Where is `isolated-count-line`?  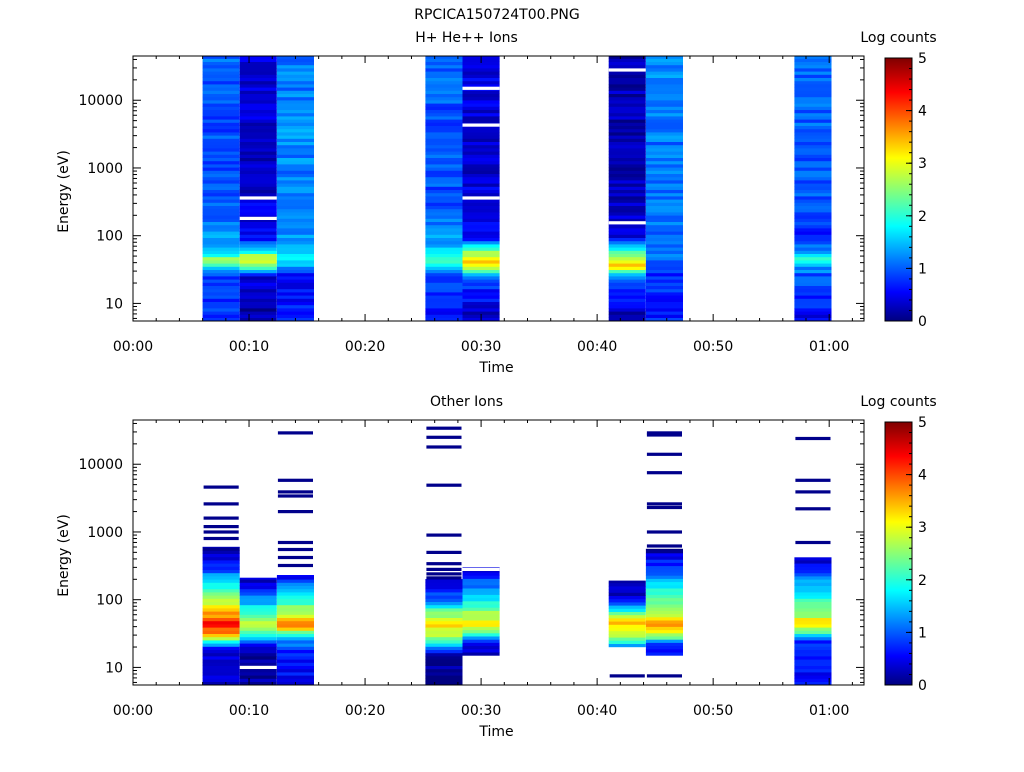
isolated-count-line is located at coordinates (664, 435).